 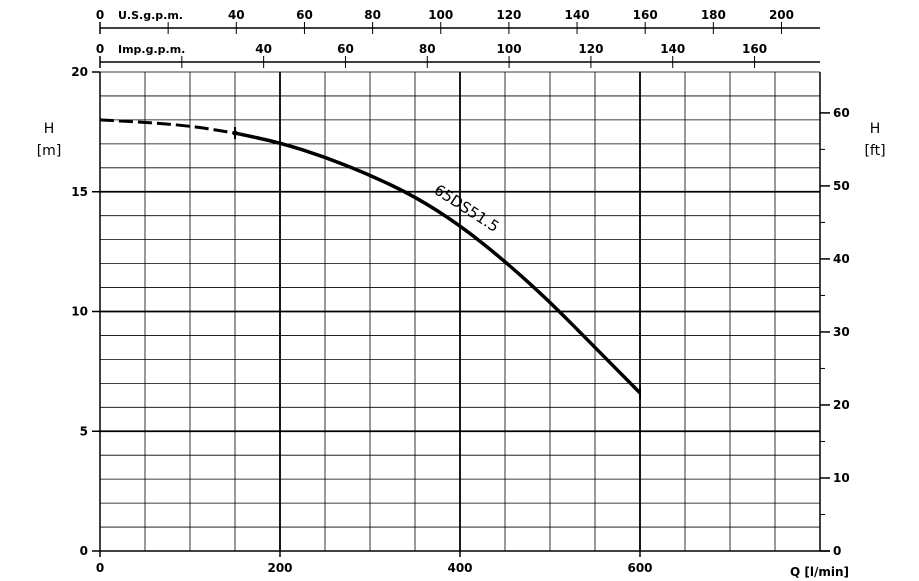 I want to click on y-left-tick-label: 10, so click(x=79, y=312).